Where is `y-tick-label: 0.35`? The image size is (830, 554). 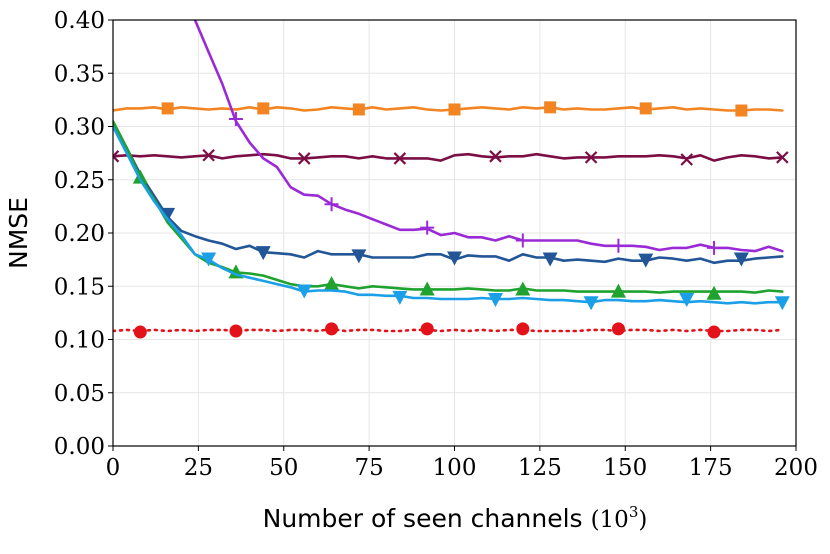
y-tick-label: 0.35 is located at coordinates (79, 74).